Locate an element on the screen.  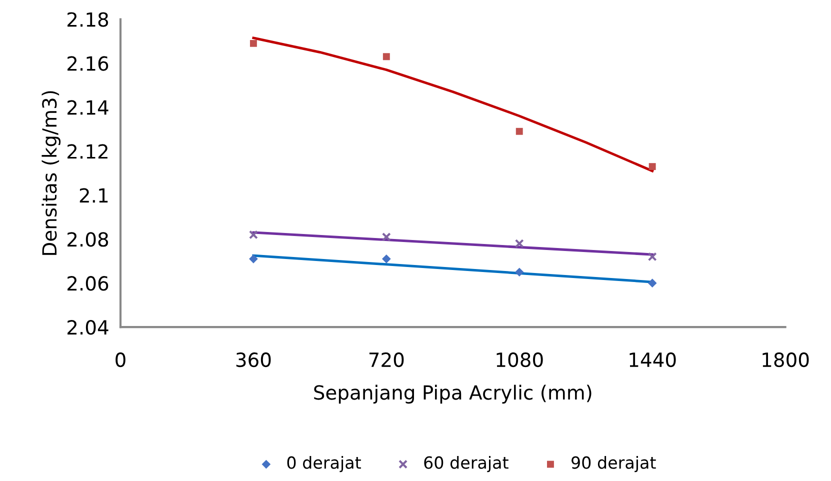
x-tick-label: 0 is located at coordinates (121, 360).